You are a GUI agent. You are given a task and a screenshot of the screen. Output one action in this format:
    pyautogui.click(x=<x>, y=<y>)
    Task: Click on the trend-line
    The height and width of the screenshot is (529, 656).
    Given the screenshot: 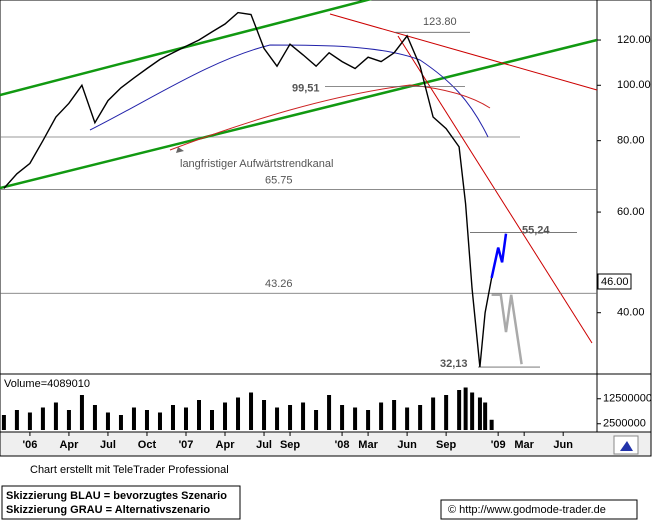 What is the action you would take?
    pyautogui.click(x=463, y=52)
    